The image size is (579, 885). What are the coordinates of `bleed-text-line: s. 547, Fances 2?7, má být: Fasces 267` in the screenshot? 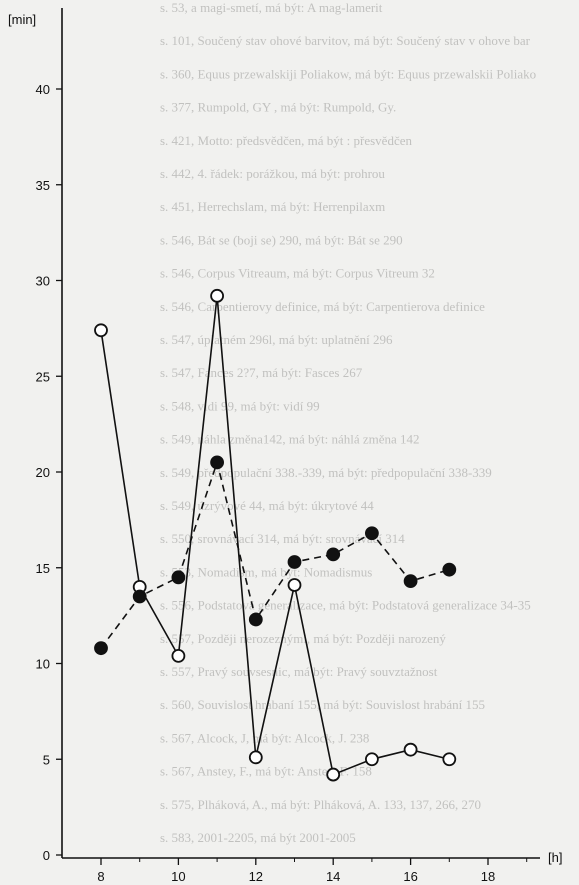 It's located at (261, 372).